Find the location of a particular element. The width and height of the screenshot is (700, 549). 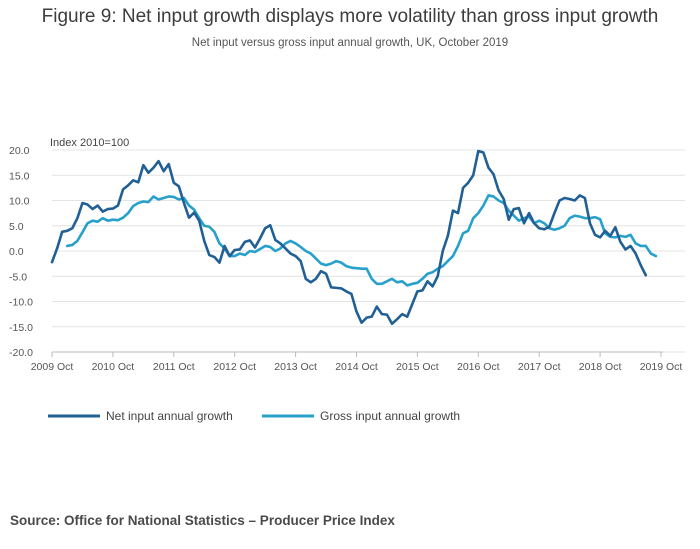

x-tick-label: 2015 Oct is located at coordinates (417, 367).